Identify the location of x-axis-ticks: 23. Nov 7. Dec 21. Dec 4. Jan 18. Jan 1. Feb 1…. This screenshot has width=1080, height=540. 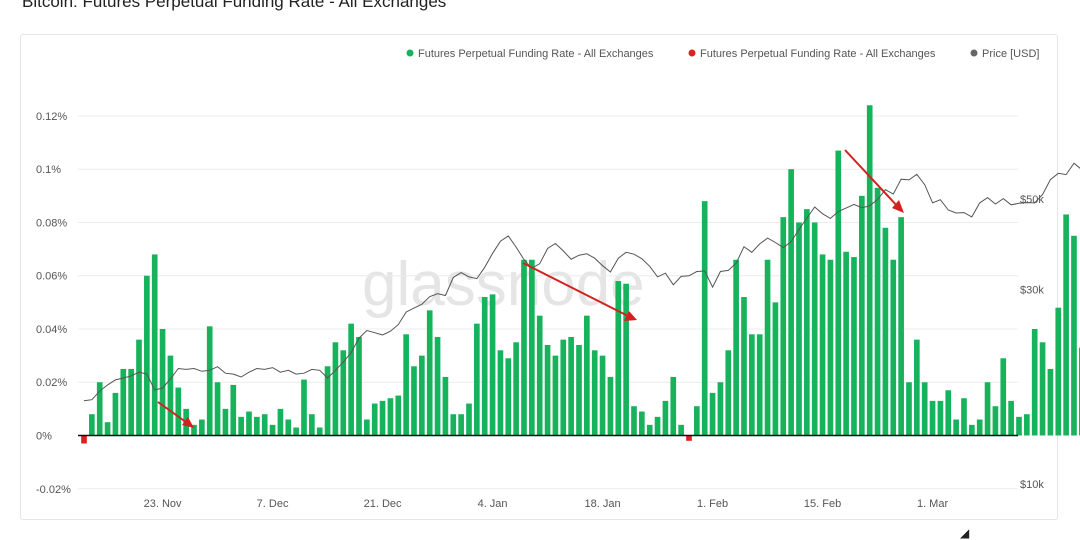
(546, 504).